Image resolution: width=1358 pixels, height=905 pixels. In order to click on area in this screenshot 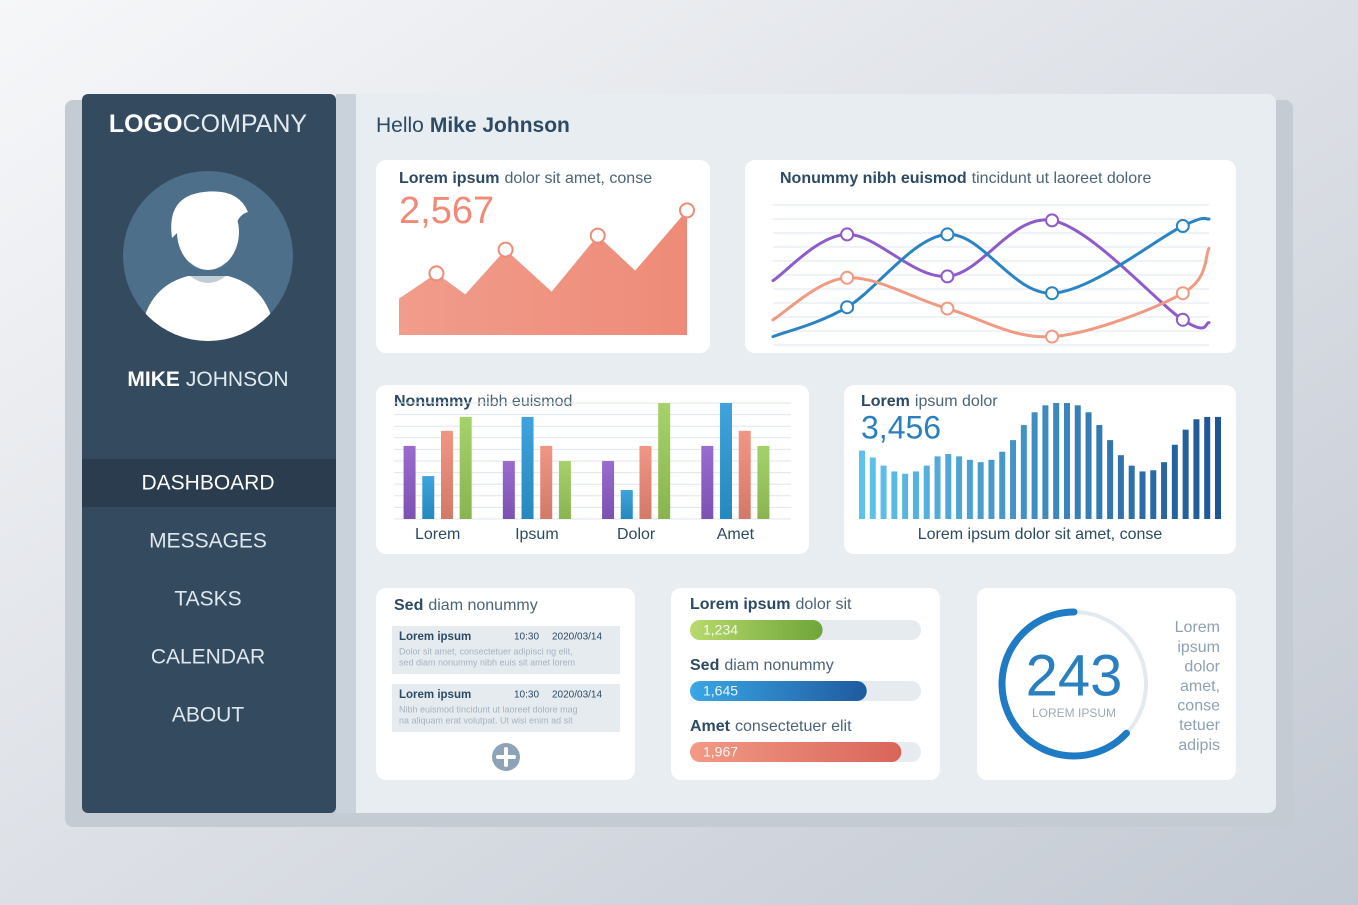, I will do `click(543, 272)`.